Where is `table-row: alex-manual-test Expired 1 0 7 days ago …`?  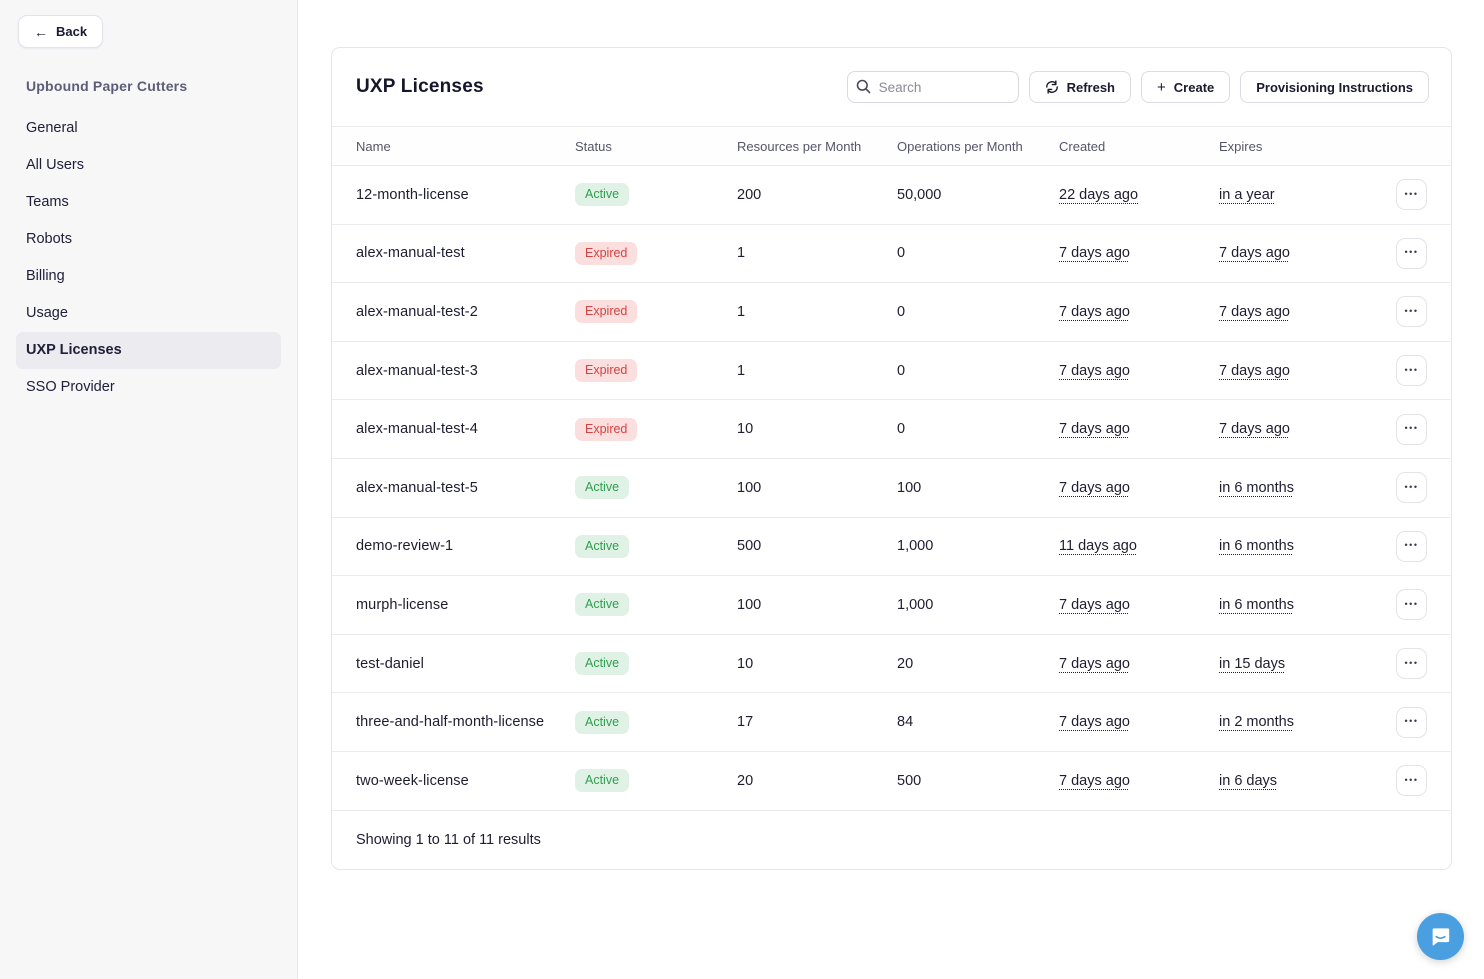 table-row: alex-manual-test Expired 1 0 7 days ago … is located at coordinates (891, 254).